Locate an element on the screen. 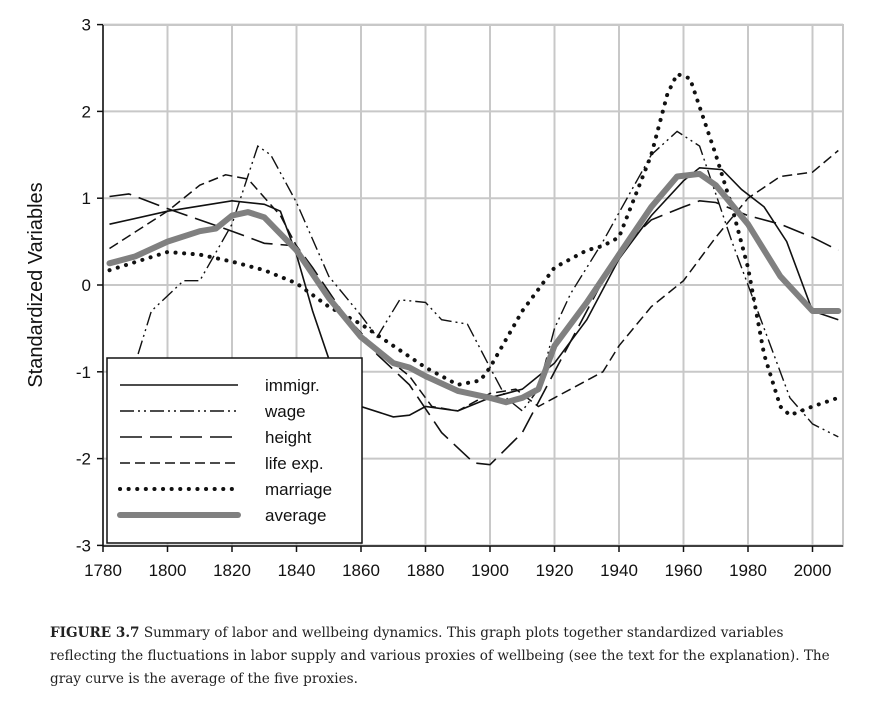 The image size is (874, 708). legend-label: average is located at coordinates (295, 515).